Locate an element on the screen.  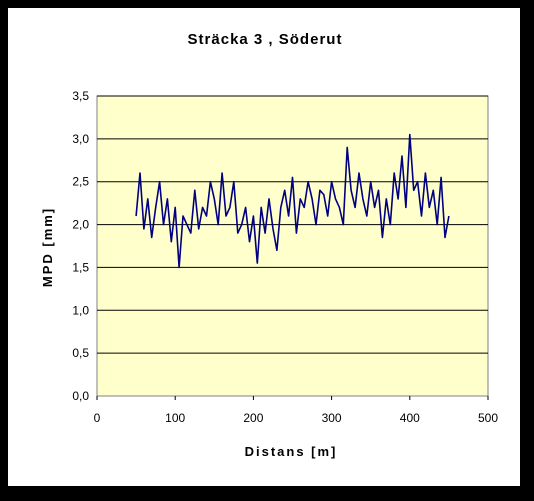
x-tick-label: 400 is located at coordinates (410, 418).